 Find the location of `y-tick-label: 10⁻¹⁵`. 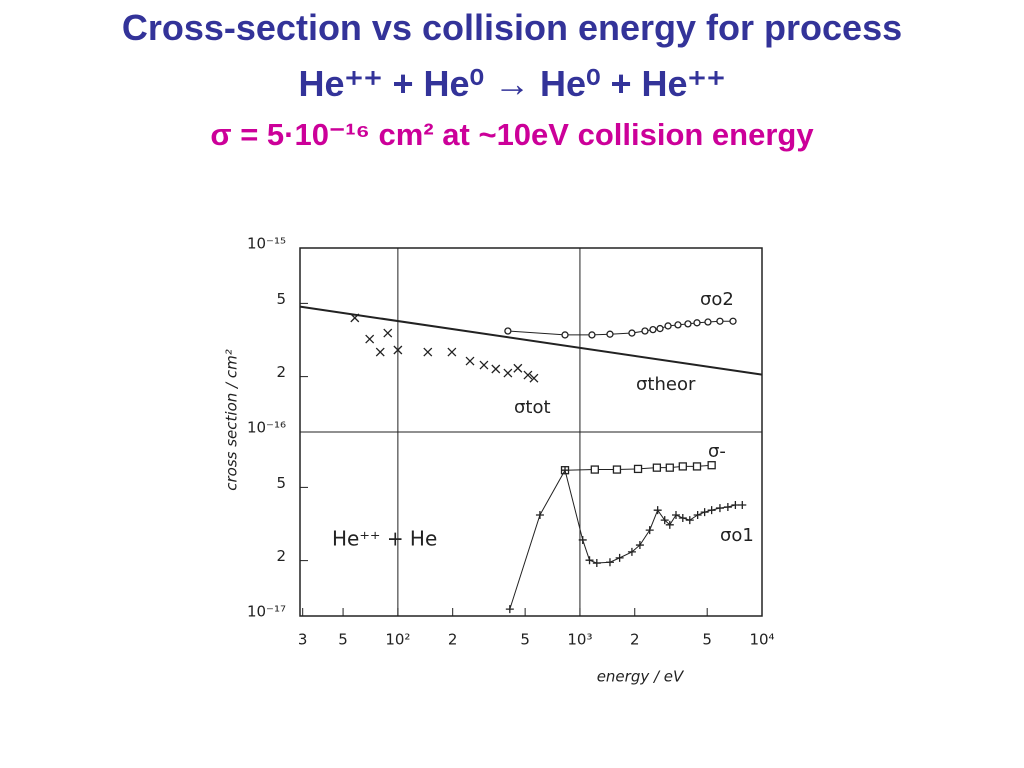

y-tick-label: 10⁻¹⁵ is located at coordinates (266, 244).